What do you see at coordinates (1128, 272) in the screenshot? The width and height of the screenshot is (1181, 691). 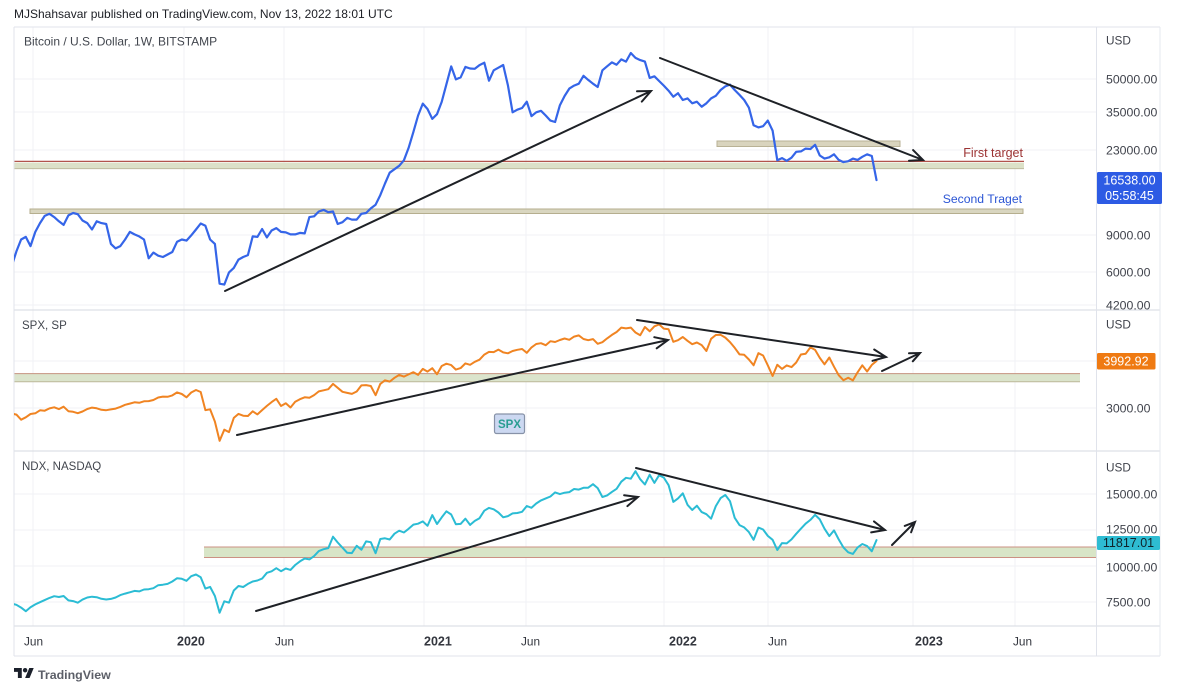 I see `svg-text: 6000.00` at bounding box center [1128, 272].